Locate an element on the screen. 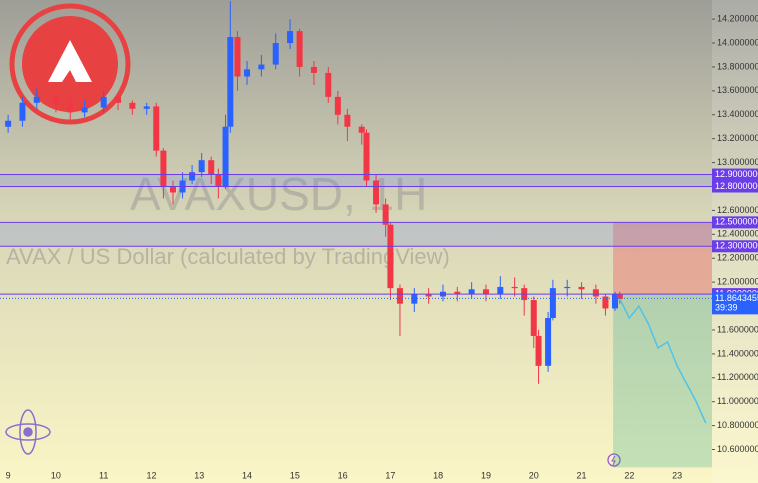 This screenshot has height=483, width=758. y-tick-label: 13.8000000 is located at coordinates (737, 66).